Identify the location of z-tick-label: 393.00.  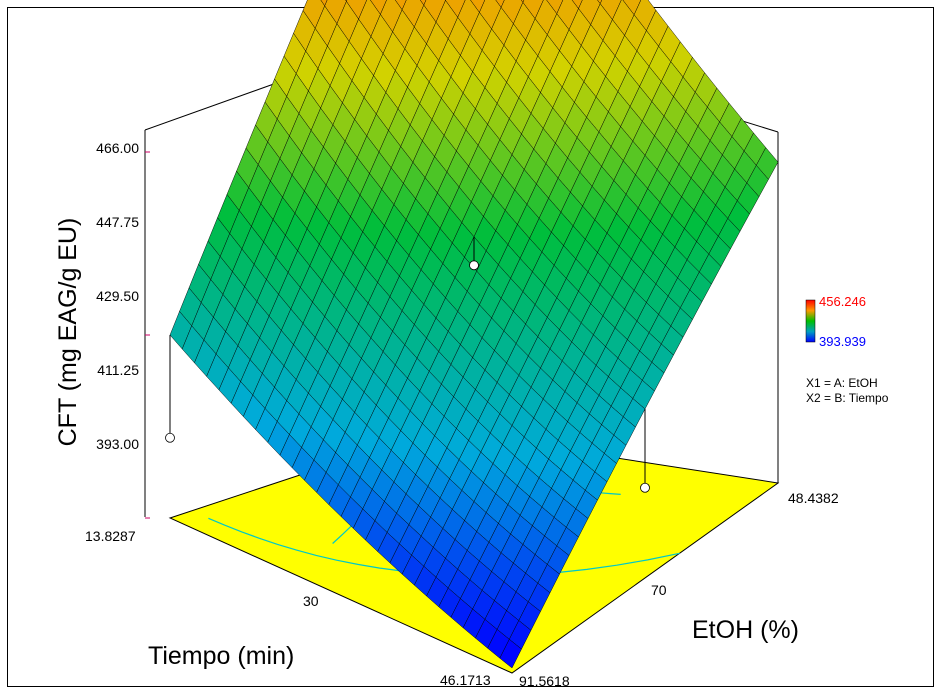
(117, 444).